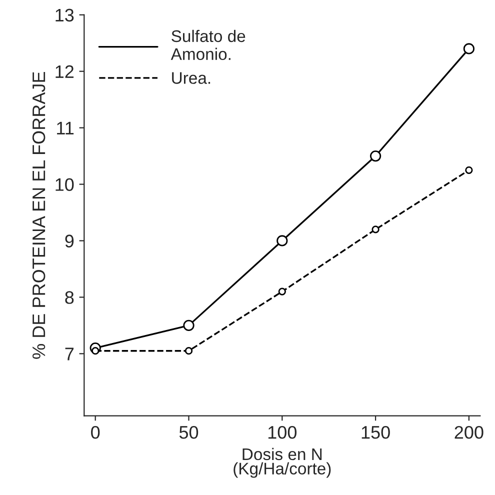  I want to click on x-tick-label: 50, so click(188, 432).